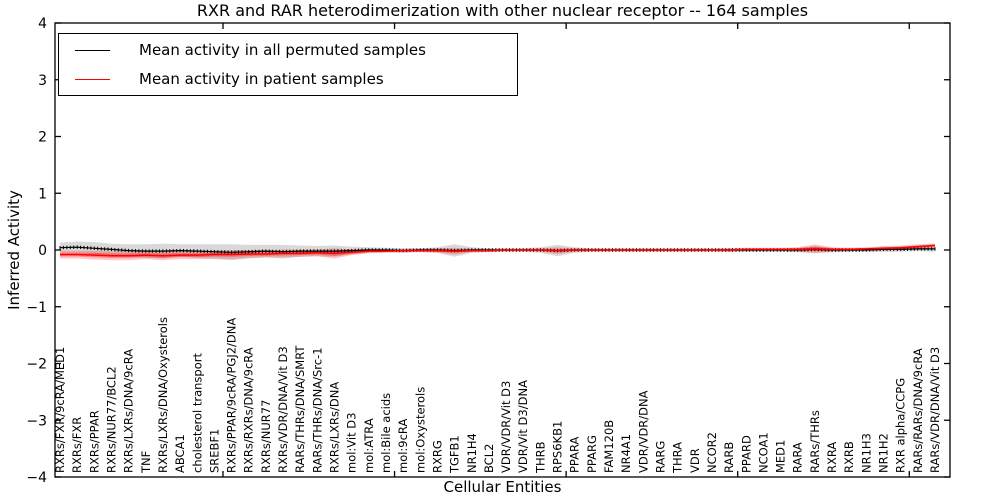 The image size is (1000, 500). I want to click on x-tick-label: SREBF1, so click(214, 451).